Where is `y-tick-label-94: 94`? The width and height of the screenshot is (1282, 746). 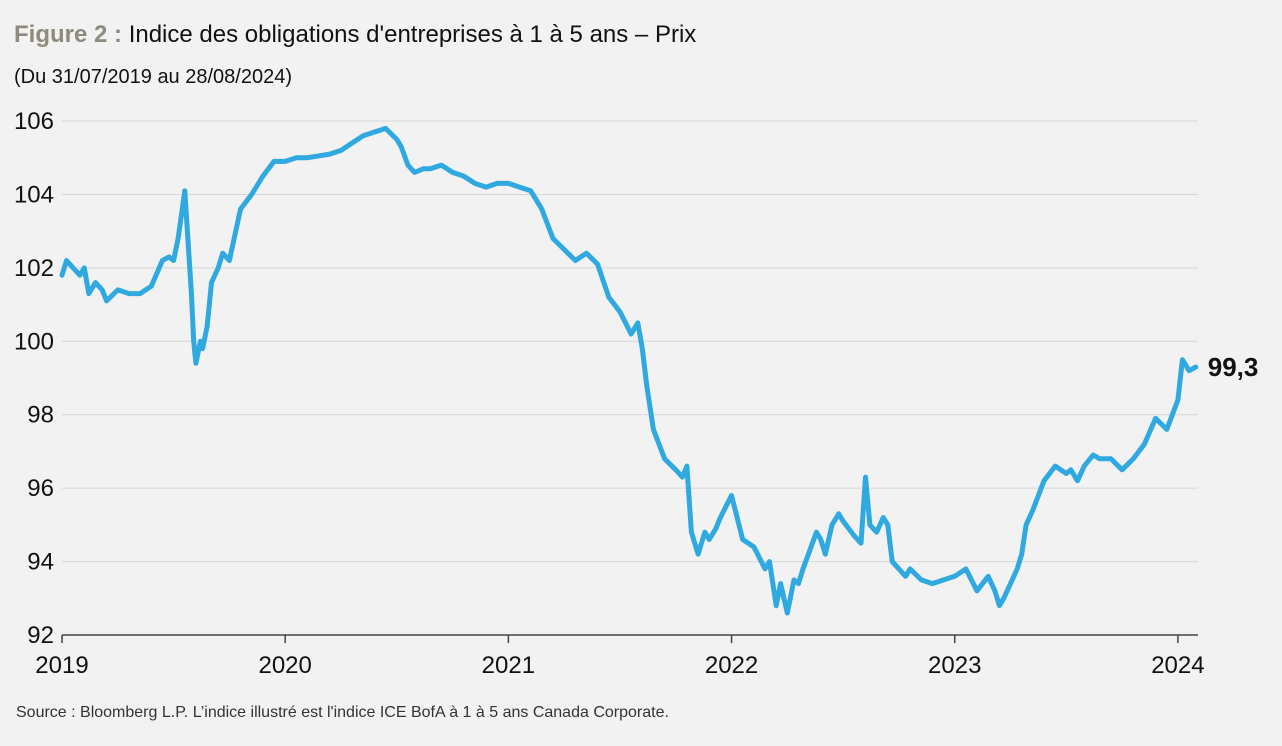
y-tick-label-94: 94 is located at coordinates (40, 562).